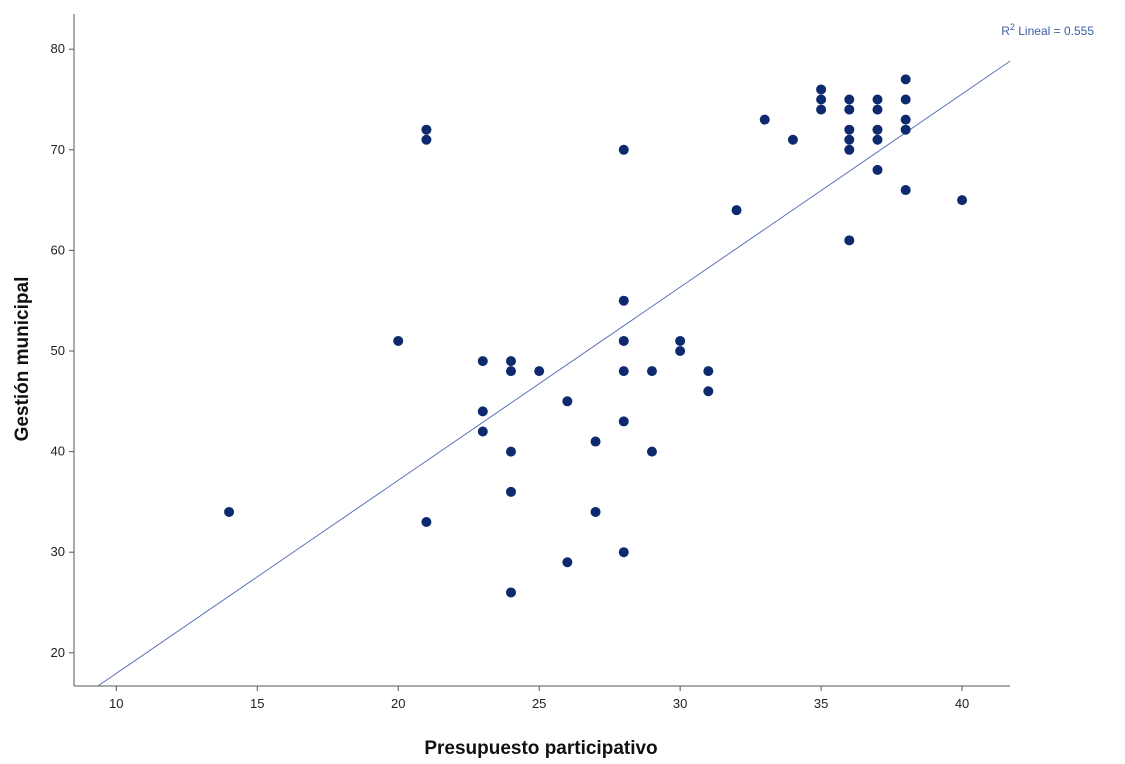 This screenshot has height=764, width=1125. What do you see at coordinates (540, 748) in the screenshot?
I see `x-axis-title: Presupuesto participativo` at bounding box center [540, 748].